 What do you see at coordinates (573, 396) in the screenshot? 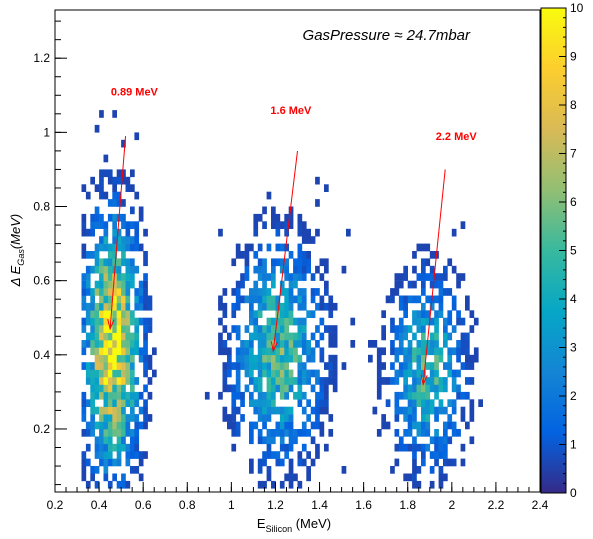
I see `z-tick-label: 2` at bounding box center [573, 396].